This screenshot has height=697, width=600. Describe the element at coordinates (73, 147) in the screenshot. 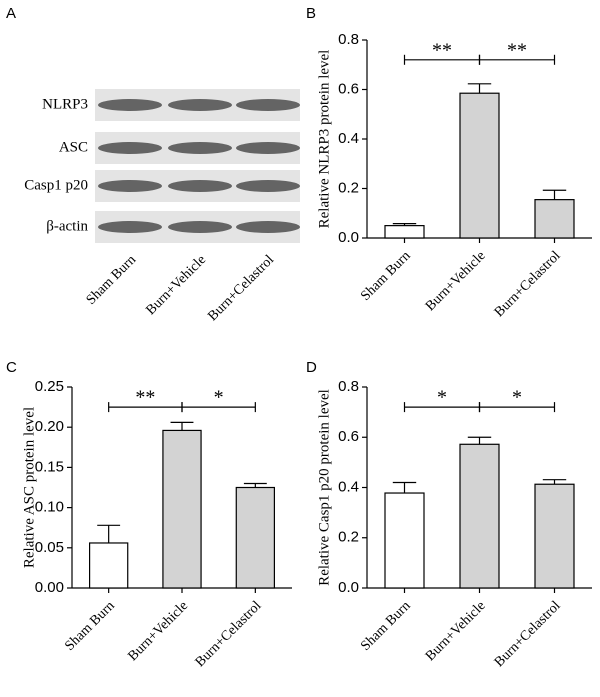

I see `protein-label: ASC` at that location.